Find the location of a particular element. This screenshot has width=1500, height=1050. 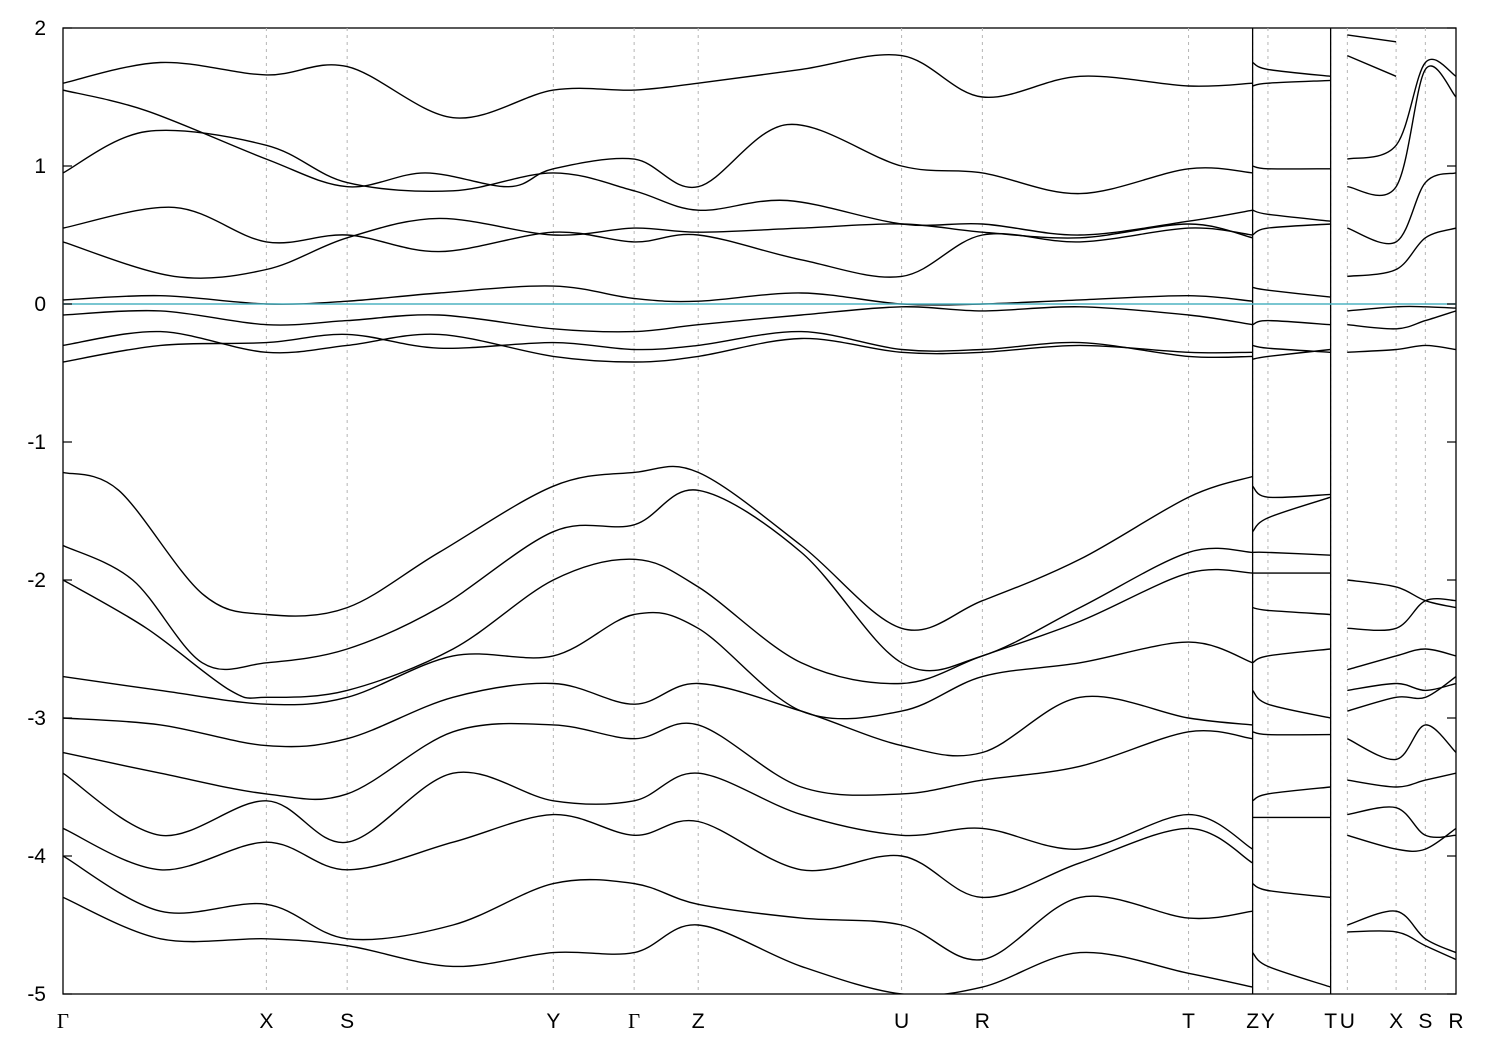

y-tick-label: 2 is located at coordinates (40, 28).